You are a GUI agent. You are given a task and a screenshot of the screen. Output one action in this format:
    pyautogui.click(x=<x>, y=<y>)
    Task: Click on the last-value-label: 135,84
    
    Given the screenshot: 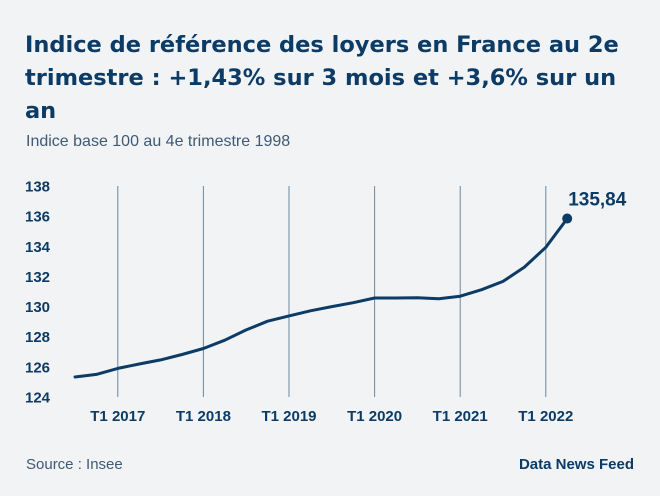 What is the action you would take?
    pyautogui.click(x=597, y=200)
    